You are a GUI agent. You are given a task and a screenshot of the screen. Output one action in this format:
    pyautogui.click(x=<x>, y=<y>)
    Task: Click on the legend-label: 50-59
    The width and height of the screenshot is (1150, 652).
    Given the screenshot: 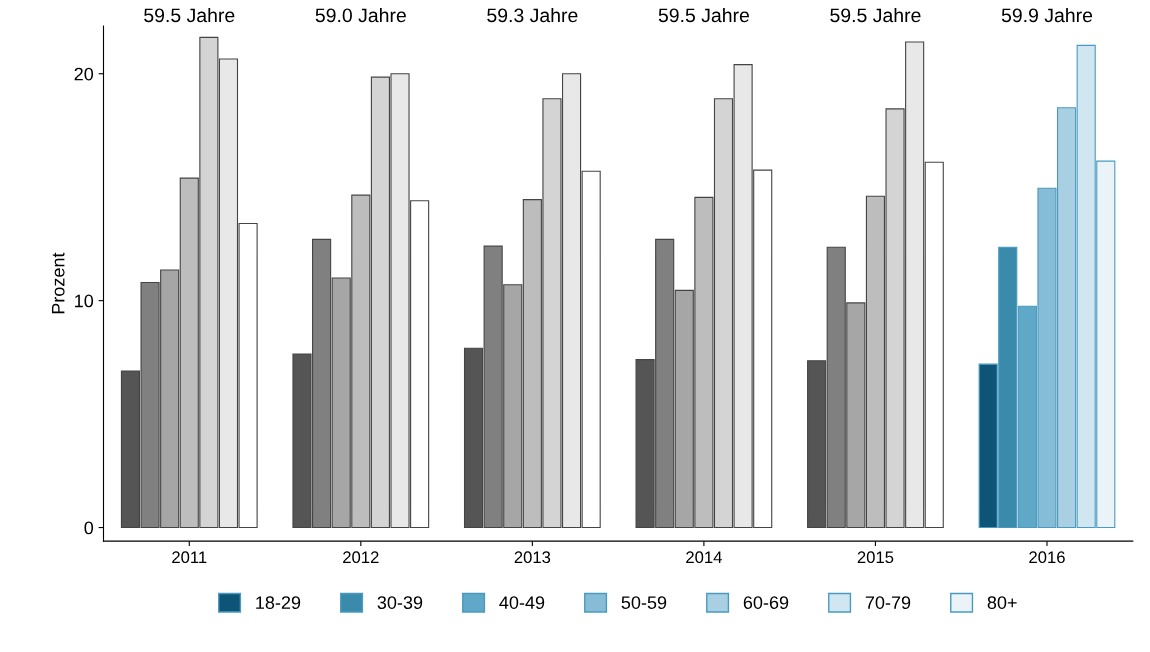 What is the action you would take?
    pyautogui.click(x=644, y=602)
    